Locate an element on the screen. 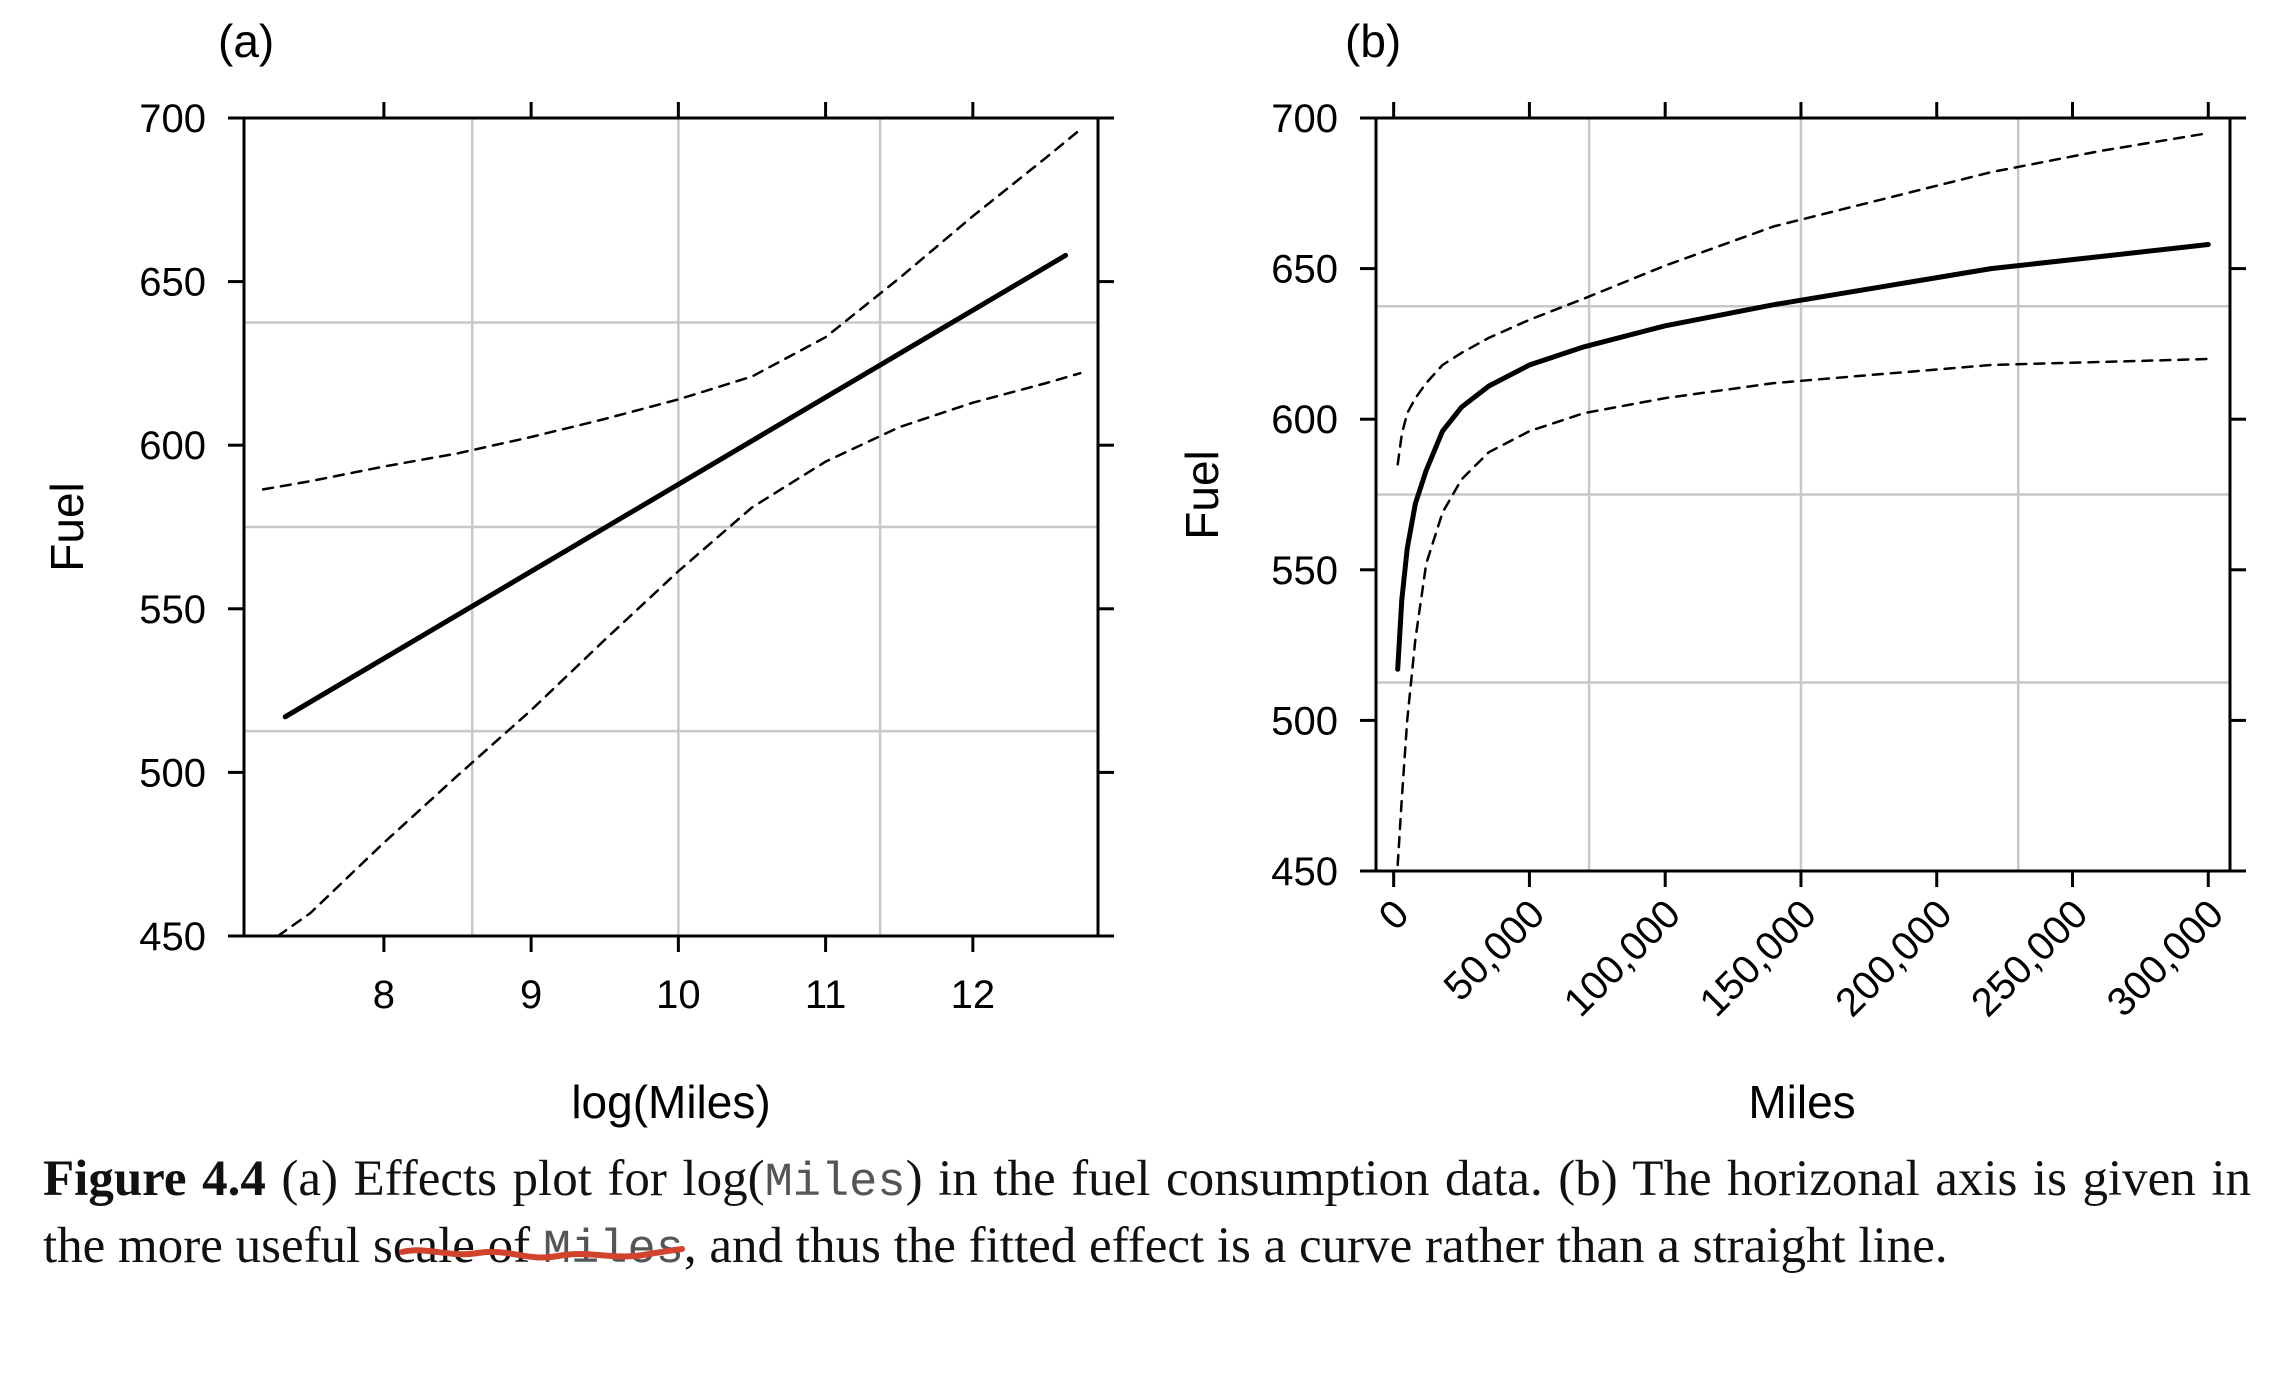 Image resolution: width=2286 pixels, height=1382 pixels. panel-b-ylabel: Fuel is located at coordinates (1202, 494).